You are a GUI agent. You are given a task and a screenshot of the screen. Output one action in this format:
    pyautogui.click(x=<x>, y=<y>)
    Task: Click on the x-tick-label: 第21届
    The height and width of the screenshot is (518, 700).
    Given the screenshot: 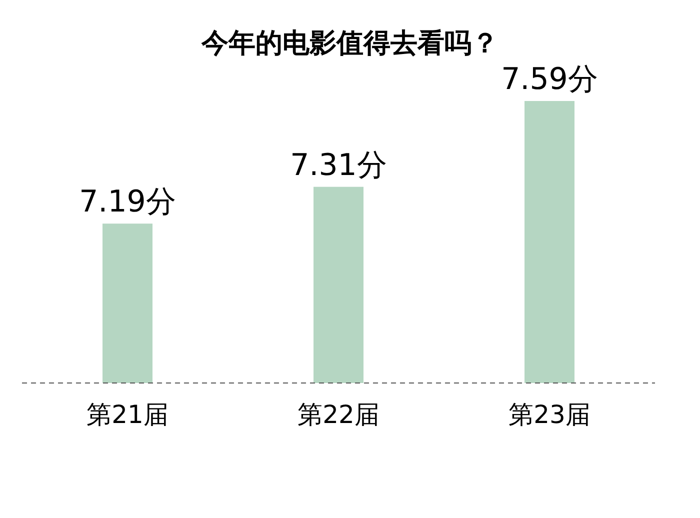 What is the action you would take?
    pyautogui.click(x=127, y=414)
    